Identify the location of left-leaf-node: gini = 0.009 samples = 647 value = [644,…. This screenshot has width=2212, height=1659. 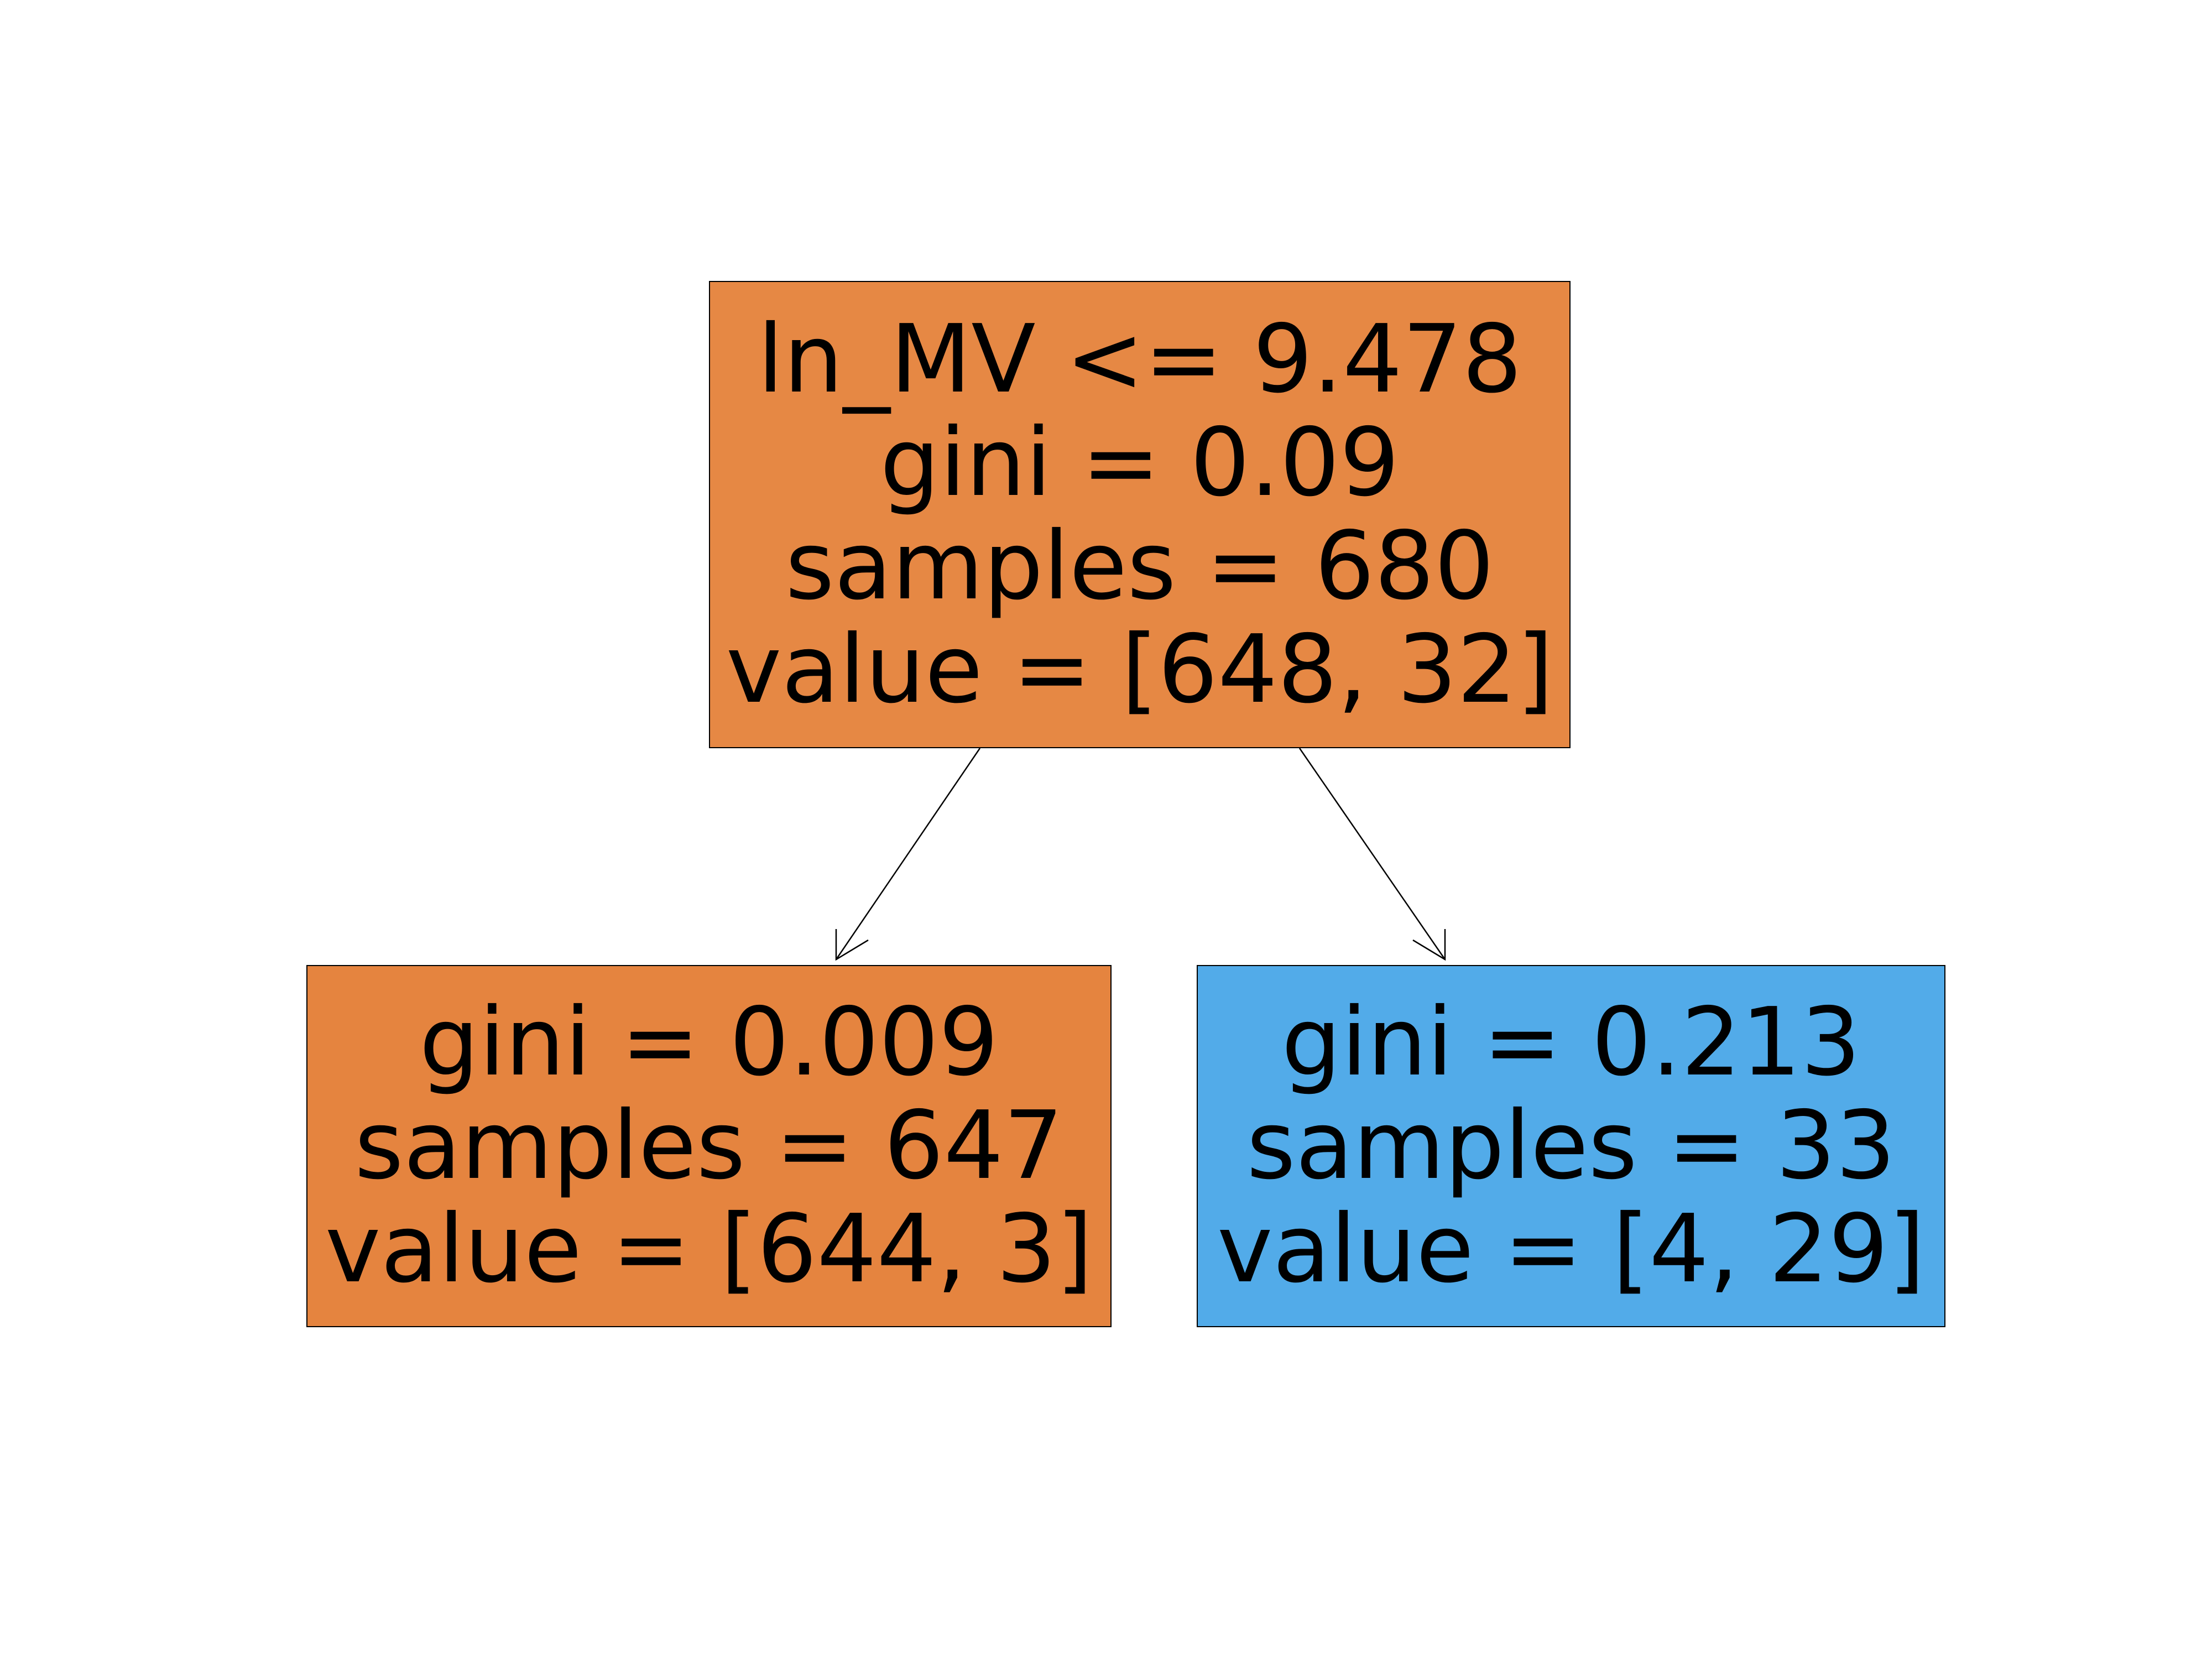
(709, 1146).